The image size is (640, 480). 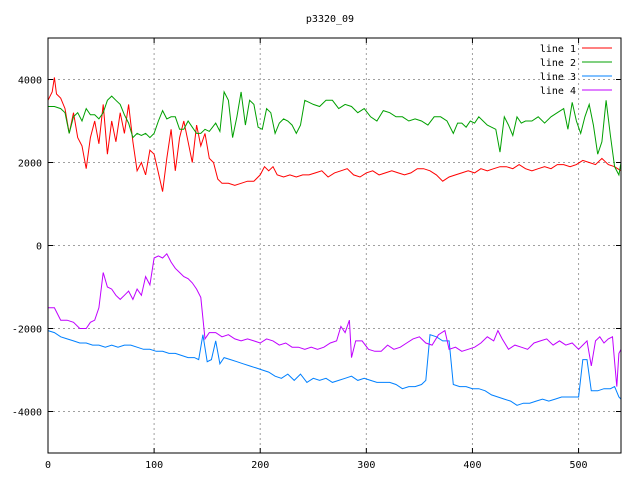 I want to click on x-tick-label: 400, so click(x=472, y=465).